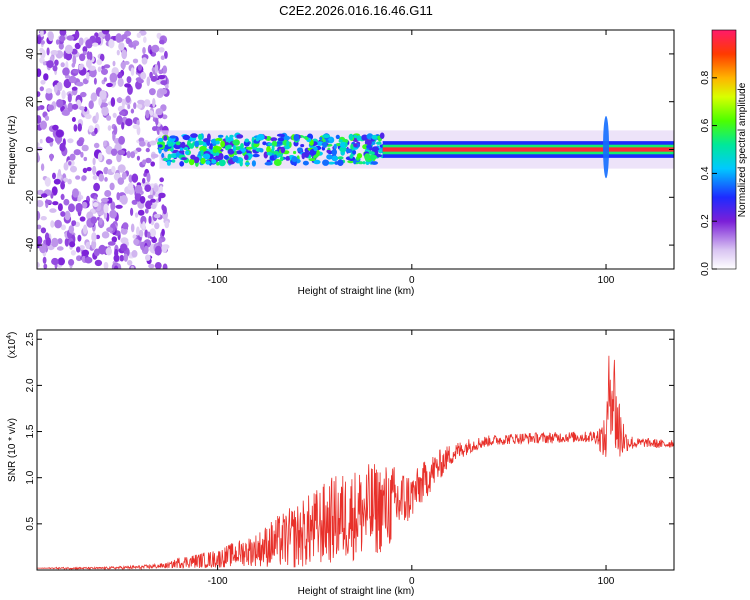 The height and width of the screenshot is (600, 750). What do you see at coordinates (30, 244) in the screenshot?
I see `y-tick-label: -40` at bounding box center [30, 244].